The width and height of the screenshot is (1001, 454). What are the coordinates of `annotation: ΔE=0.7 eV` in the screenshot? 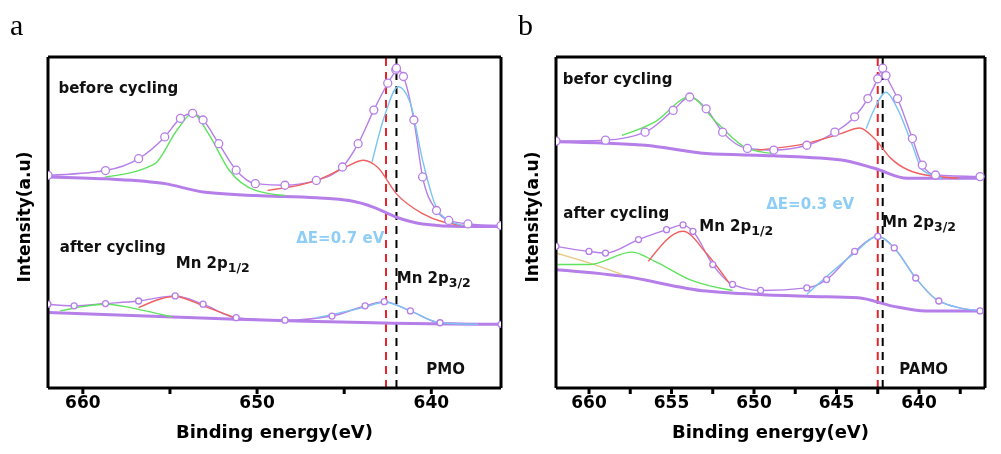 It's located at (340, 238).